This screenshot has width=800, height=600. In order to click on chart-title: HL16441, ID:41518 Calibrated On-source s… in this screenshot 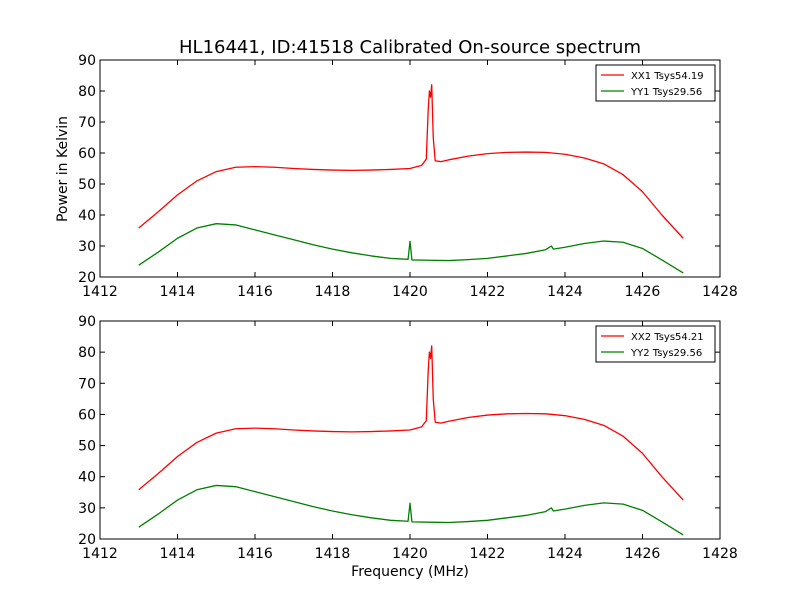, I will do `click(410, 47)`.